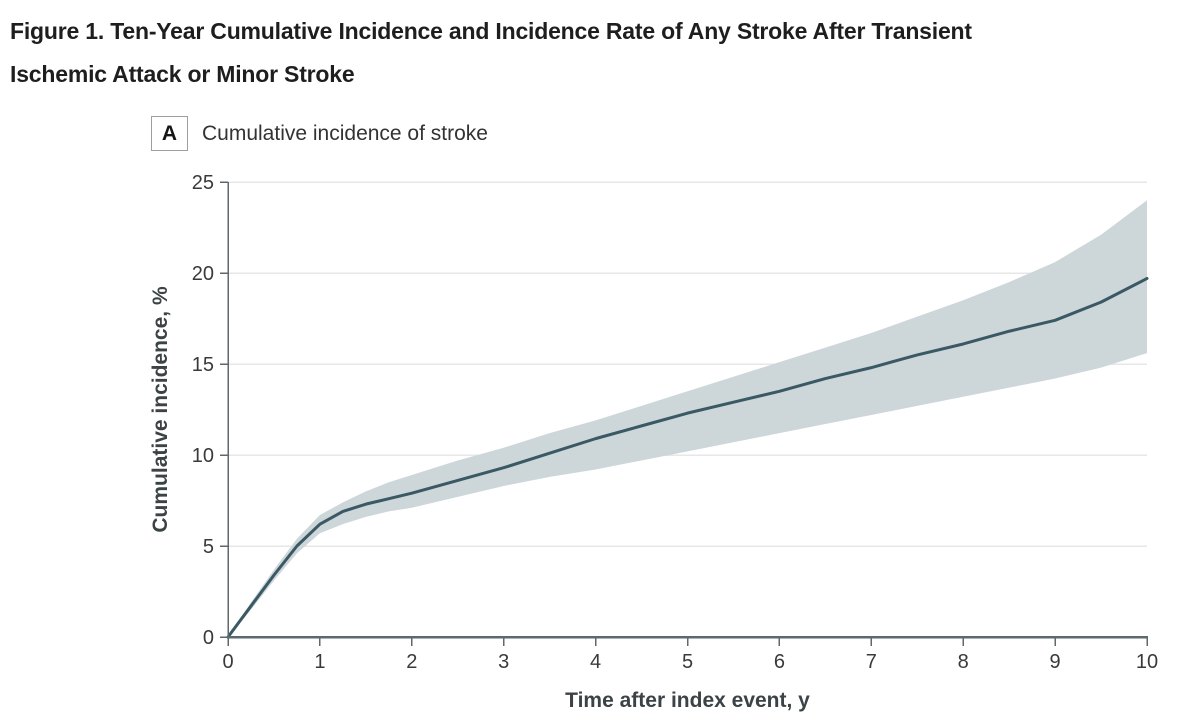 The height and width of the screenshot is (718, 1199). I want to click on x-tick-label: 4, so click(595, 662).